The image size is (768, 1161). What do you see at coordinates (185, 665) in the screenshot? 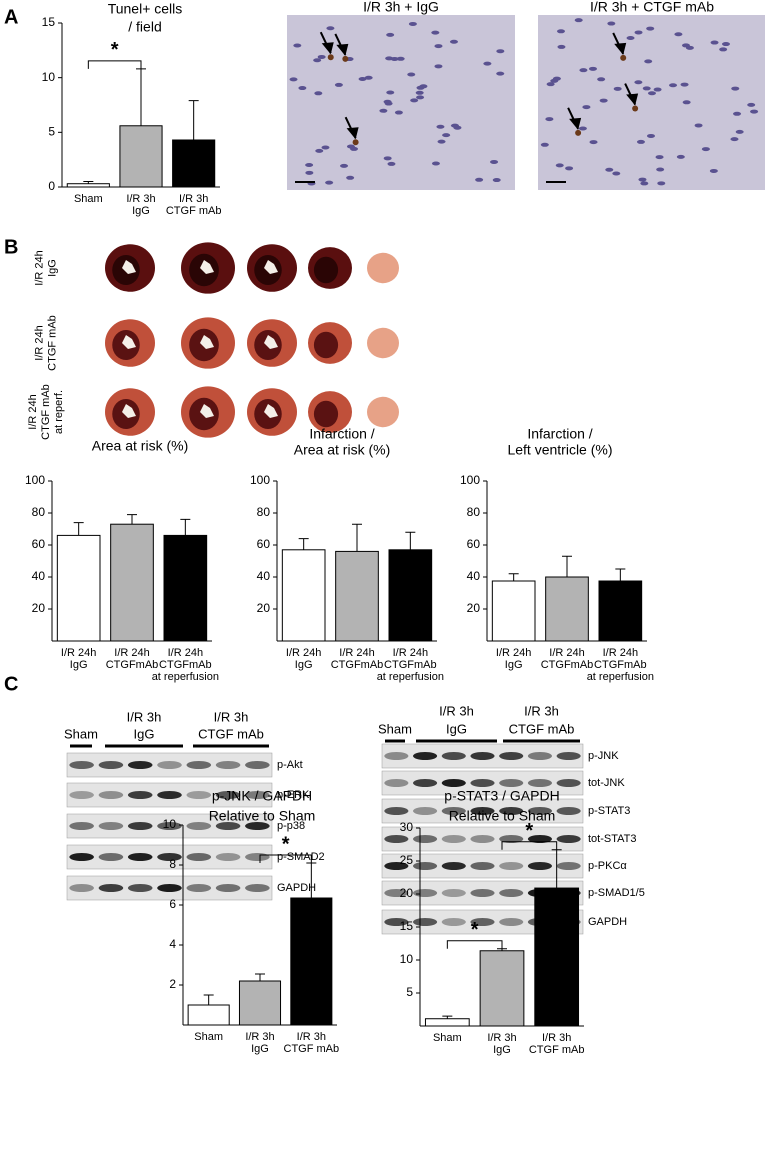
I see `x-tick-label: CTGFmAb` at bounding box center [185, 665].